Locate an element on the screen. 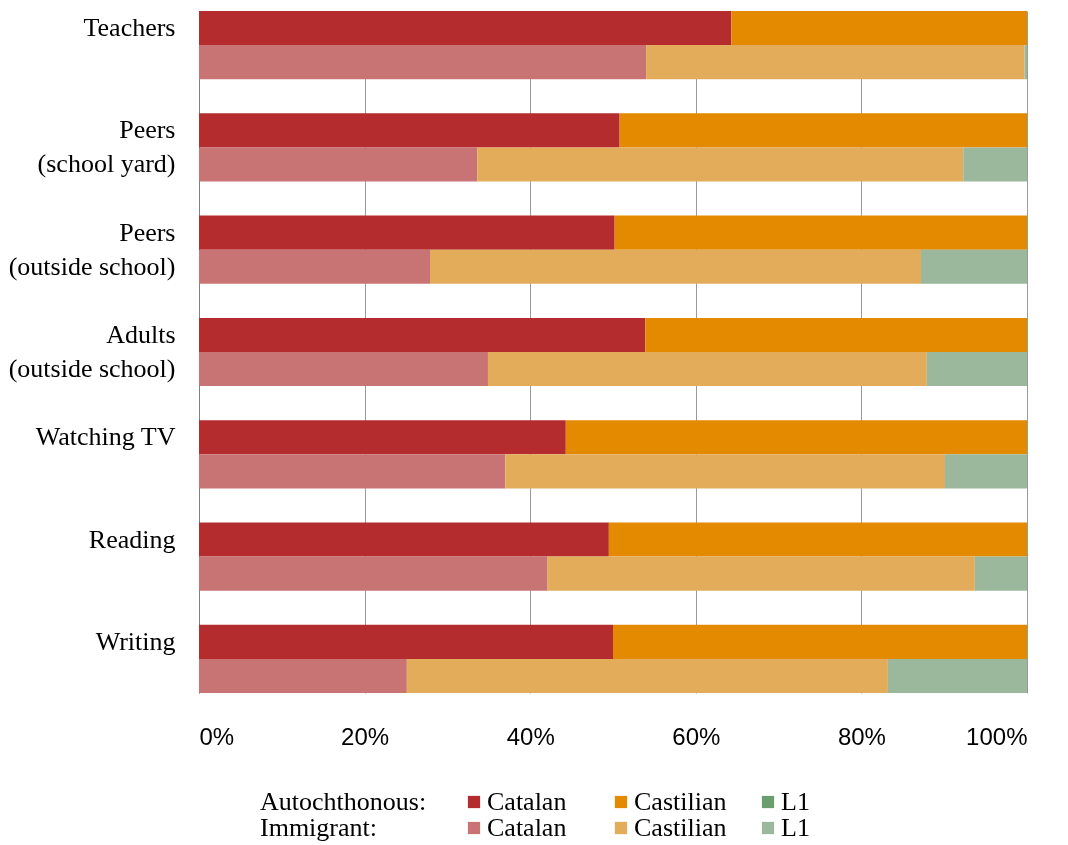 Image resolution: width=1068 pixels, height=845 pixels. x-tick-label: 60% is located at coordinates (696, 736).